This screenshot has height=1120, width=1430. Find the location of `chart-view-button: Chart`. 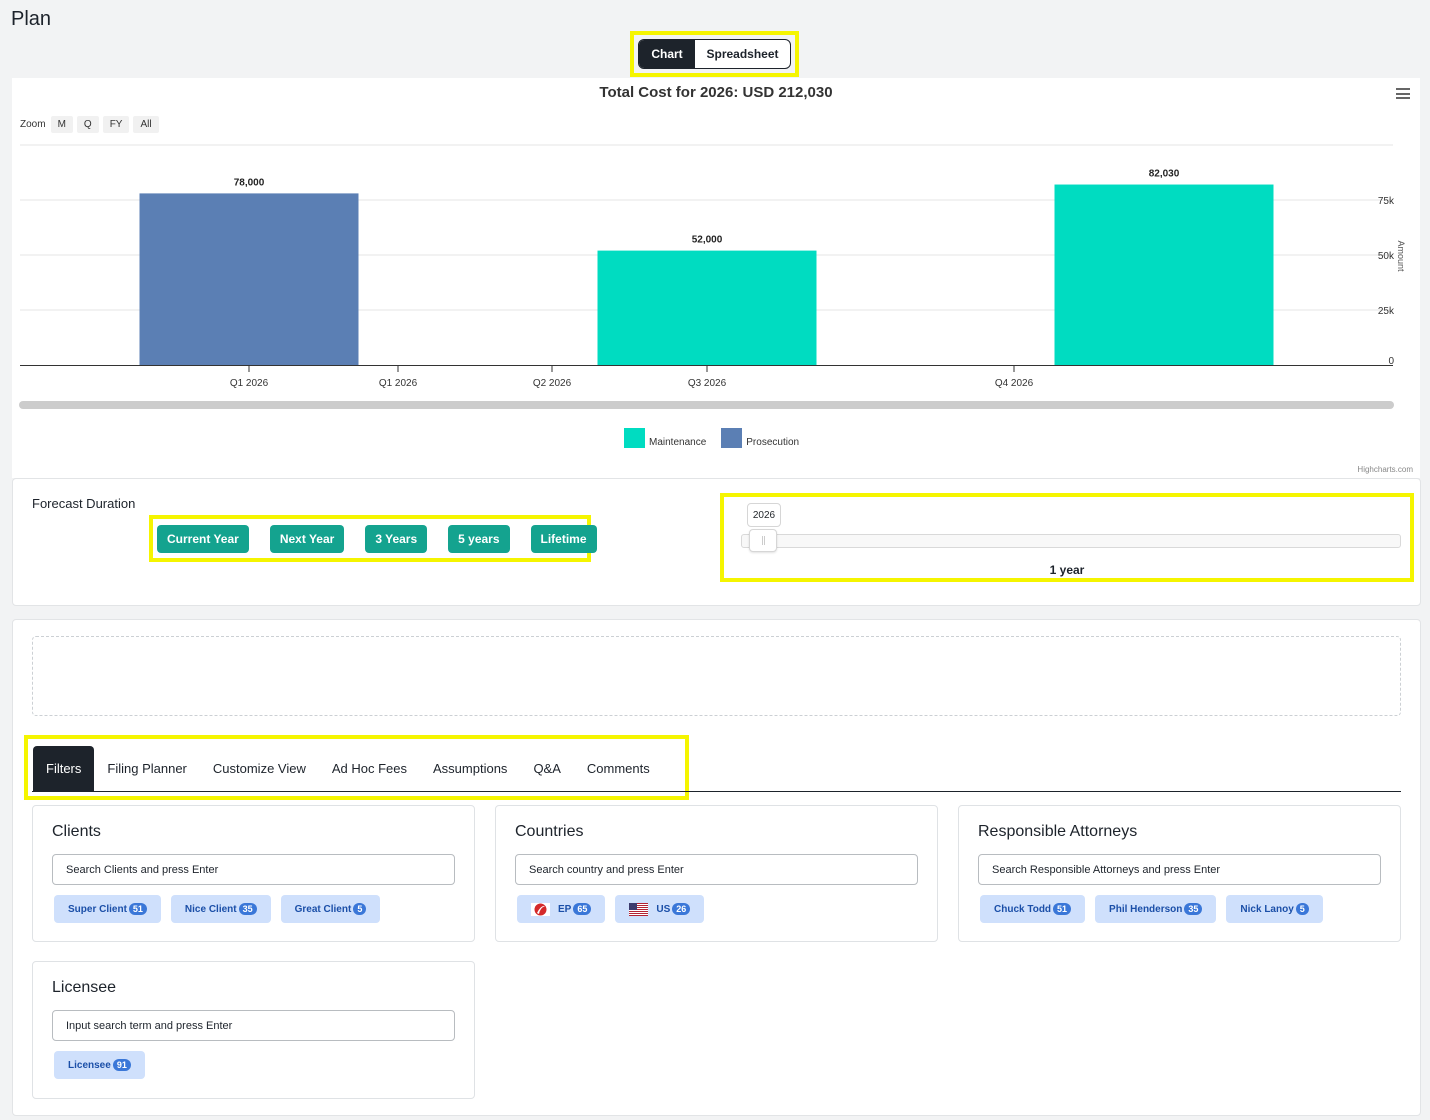

chart-view-button: Chart is located at coordinates (667, 54).